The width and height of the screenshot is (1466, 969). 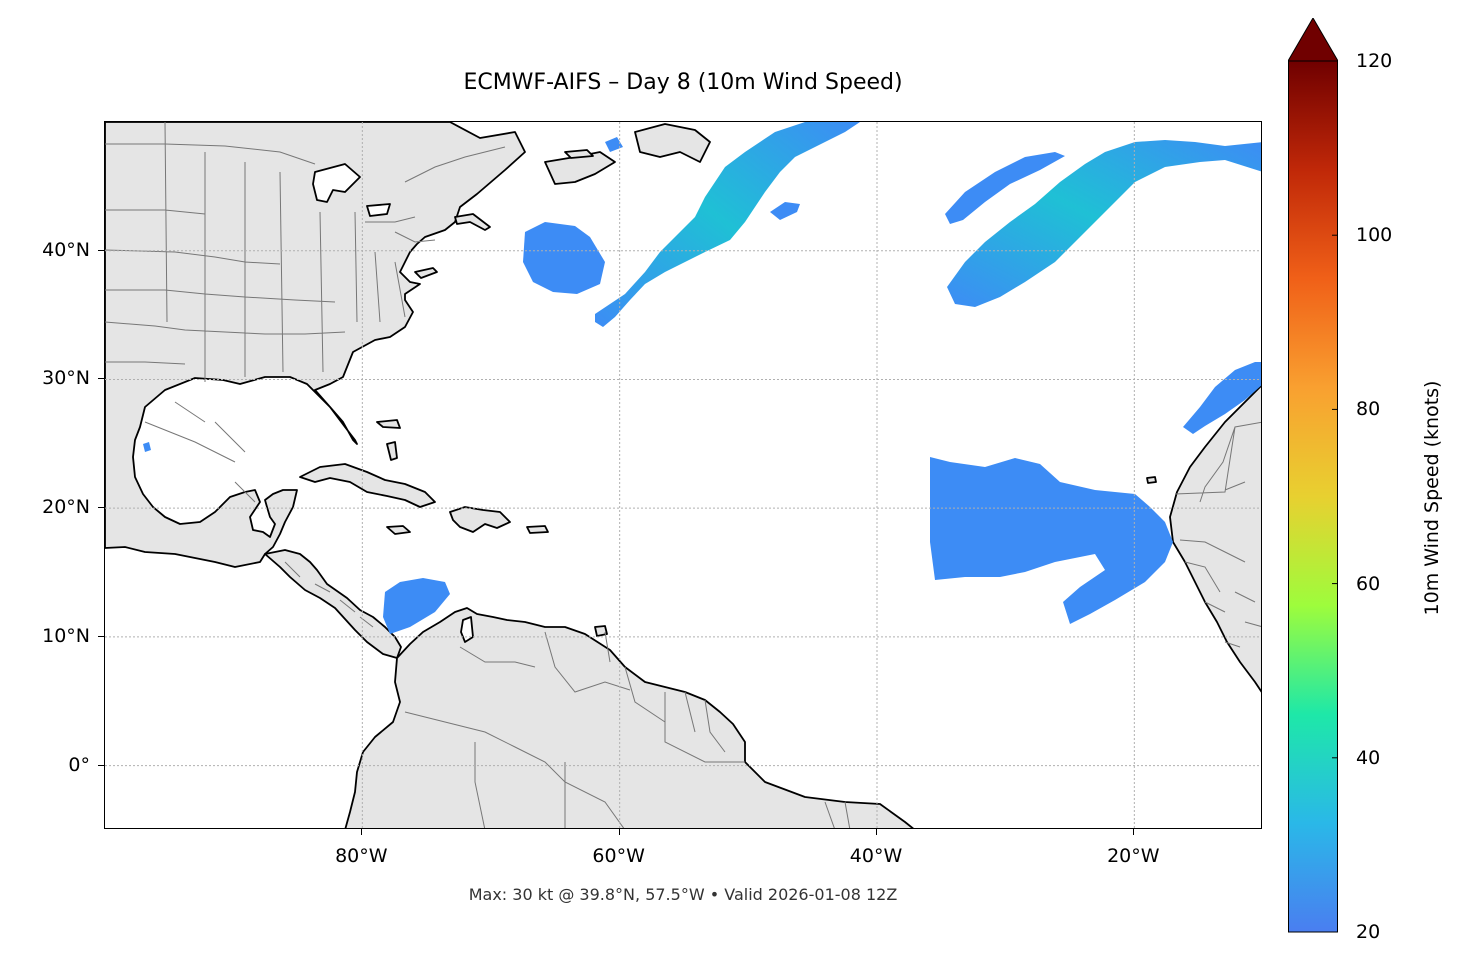 I want to click on wind-blob-gulf, so click(x=147, y=447).